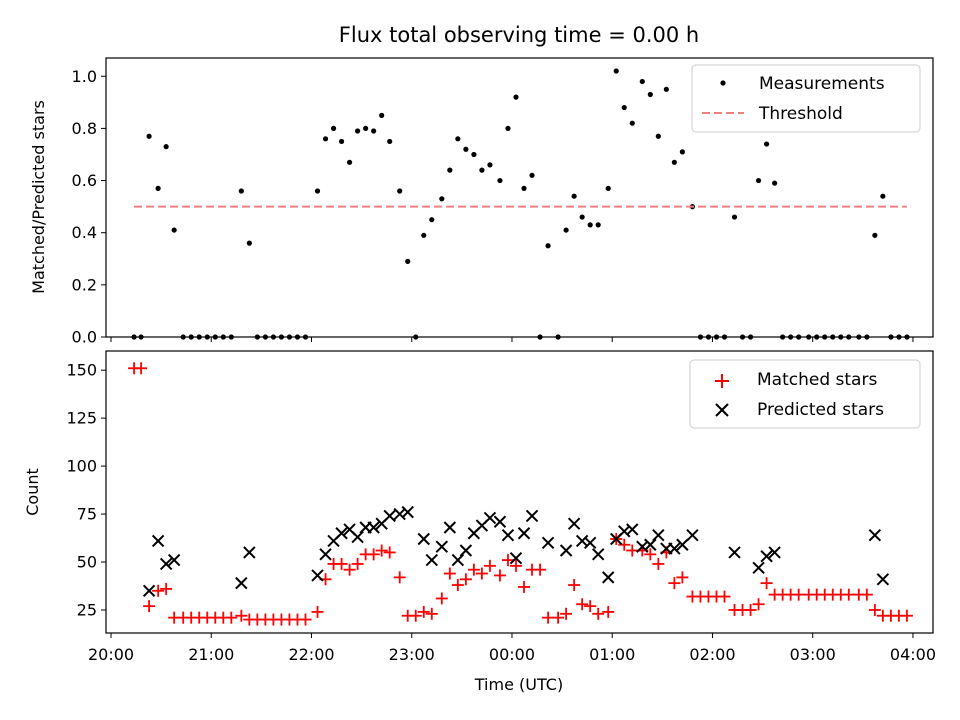 The image size is (960, 720). Describe the element at coordinates (512, 339) in the screenshot. I see `top-x-ticks` at that location.